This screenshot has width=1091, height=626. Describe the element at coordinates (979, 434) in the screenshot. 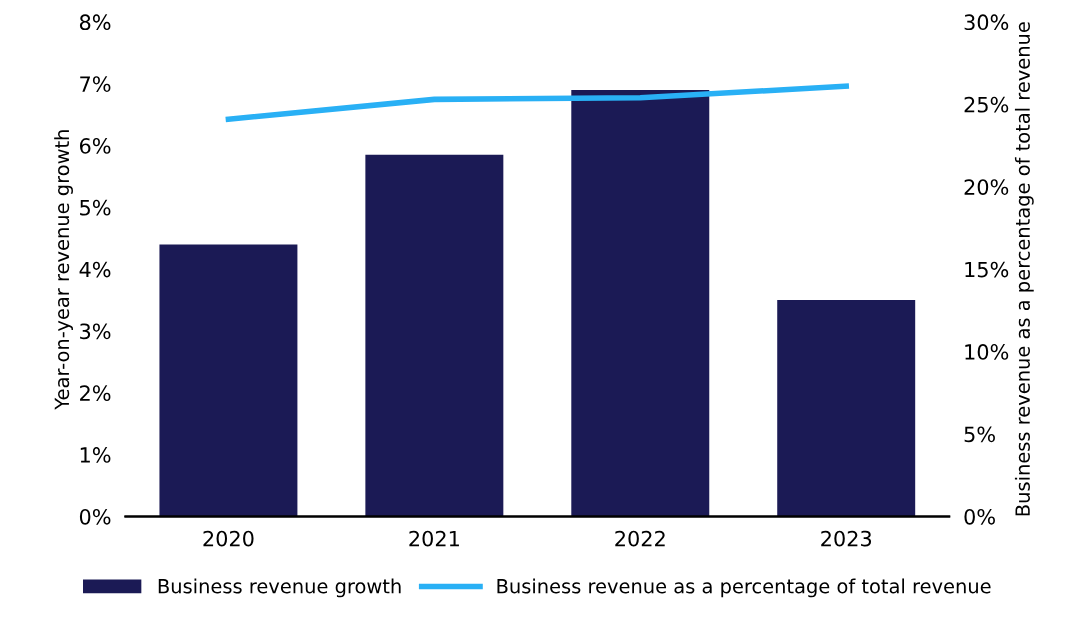

I see `y2-tick-label: 5%` at that location.